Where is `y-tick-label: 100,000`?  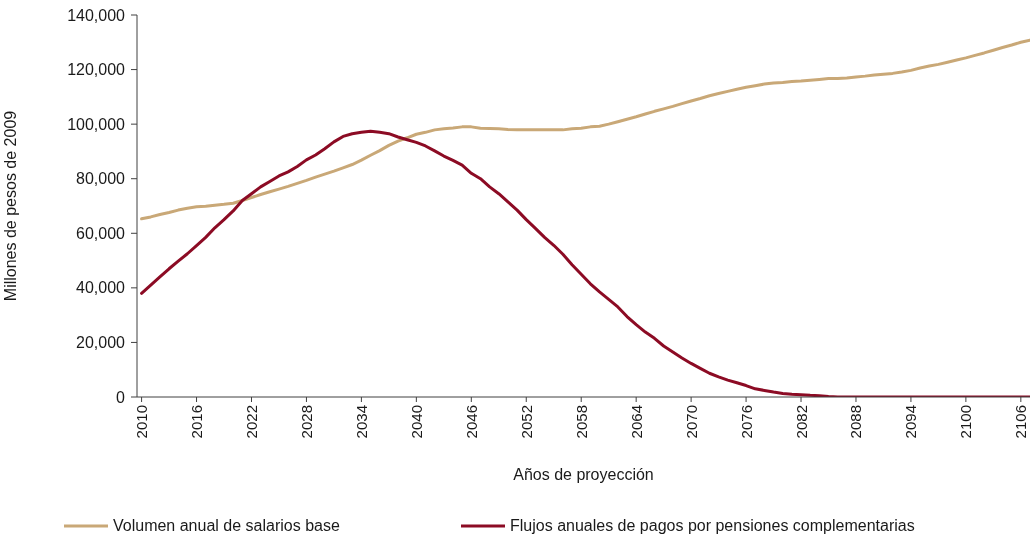 y-tick-label: 100,000 is located at coordinates (96, 124).